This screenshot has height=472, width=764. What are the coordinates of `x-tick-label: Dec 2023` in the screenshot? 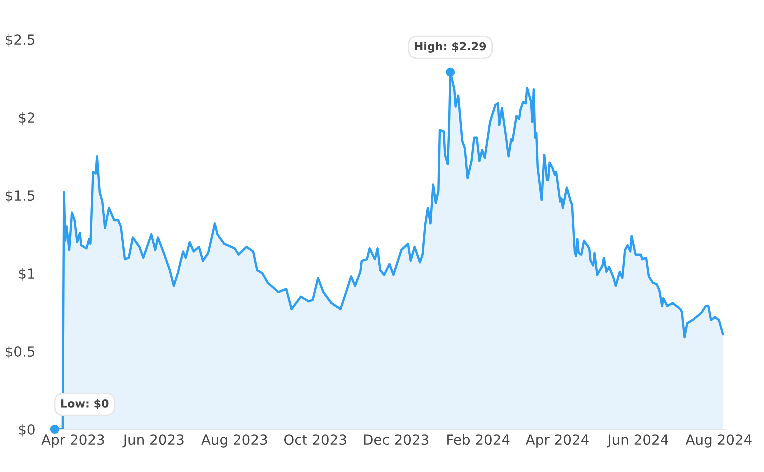 It's located at (396, 440).